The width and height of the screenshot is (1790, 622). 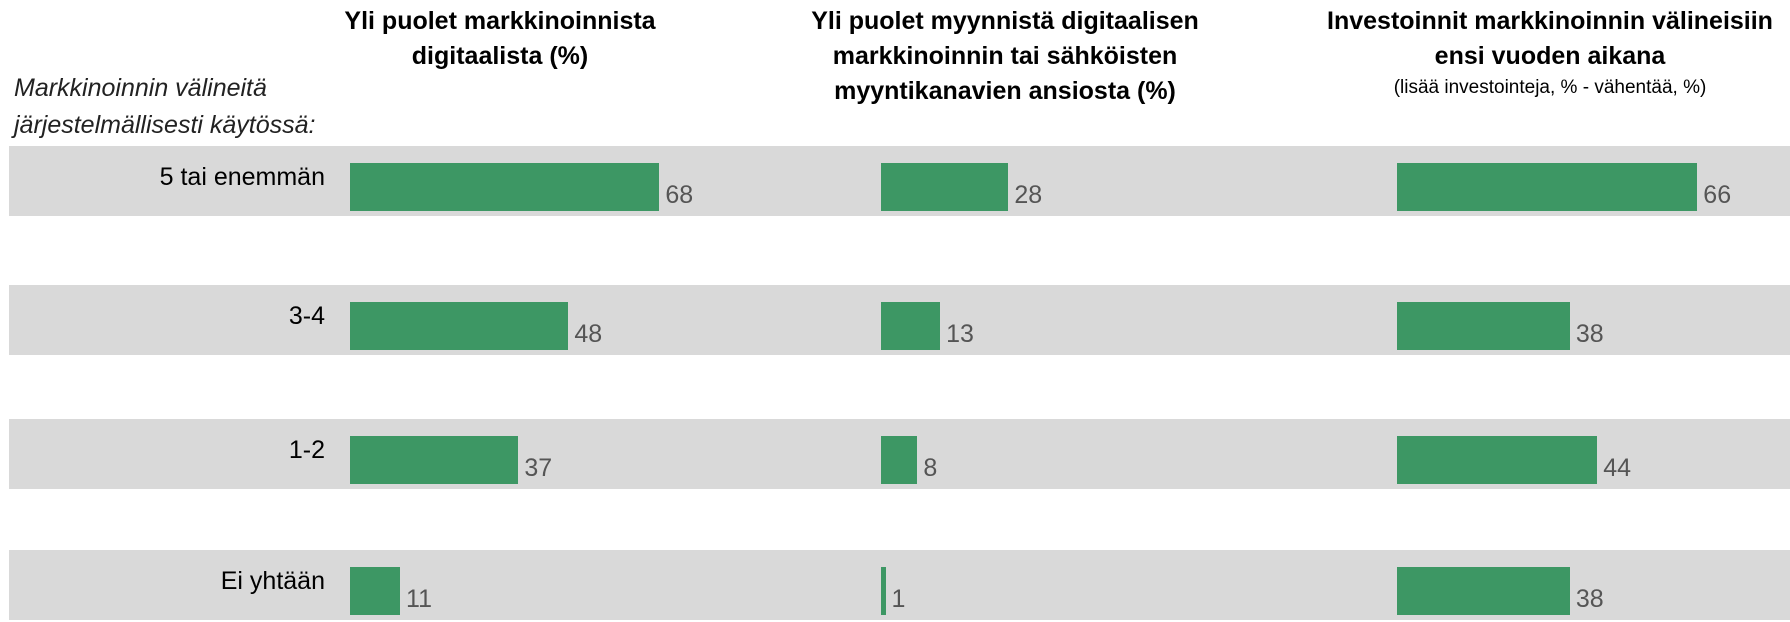 What do you see at coordinates (242, 177) in the screenshot?
I see `row-label: 5 tai enemmän` at bounding box center [242, 177].